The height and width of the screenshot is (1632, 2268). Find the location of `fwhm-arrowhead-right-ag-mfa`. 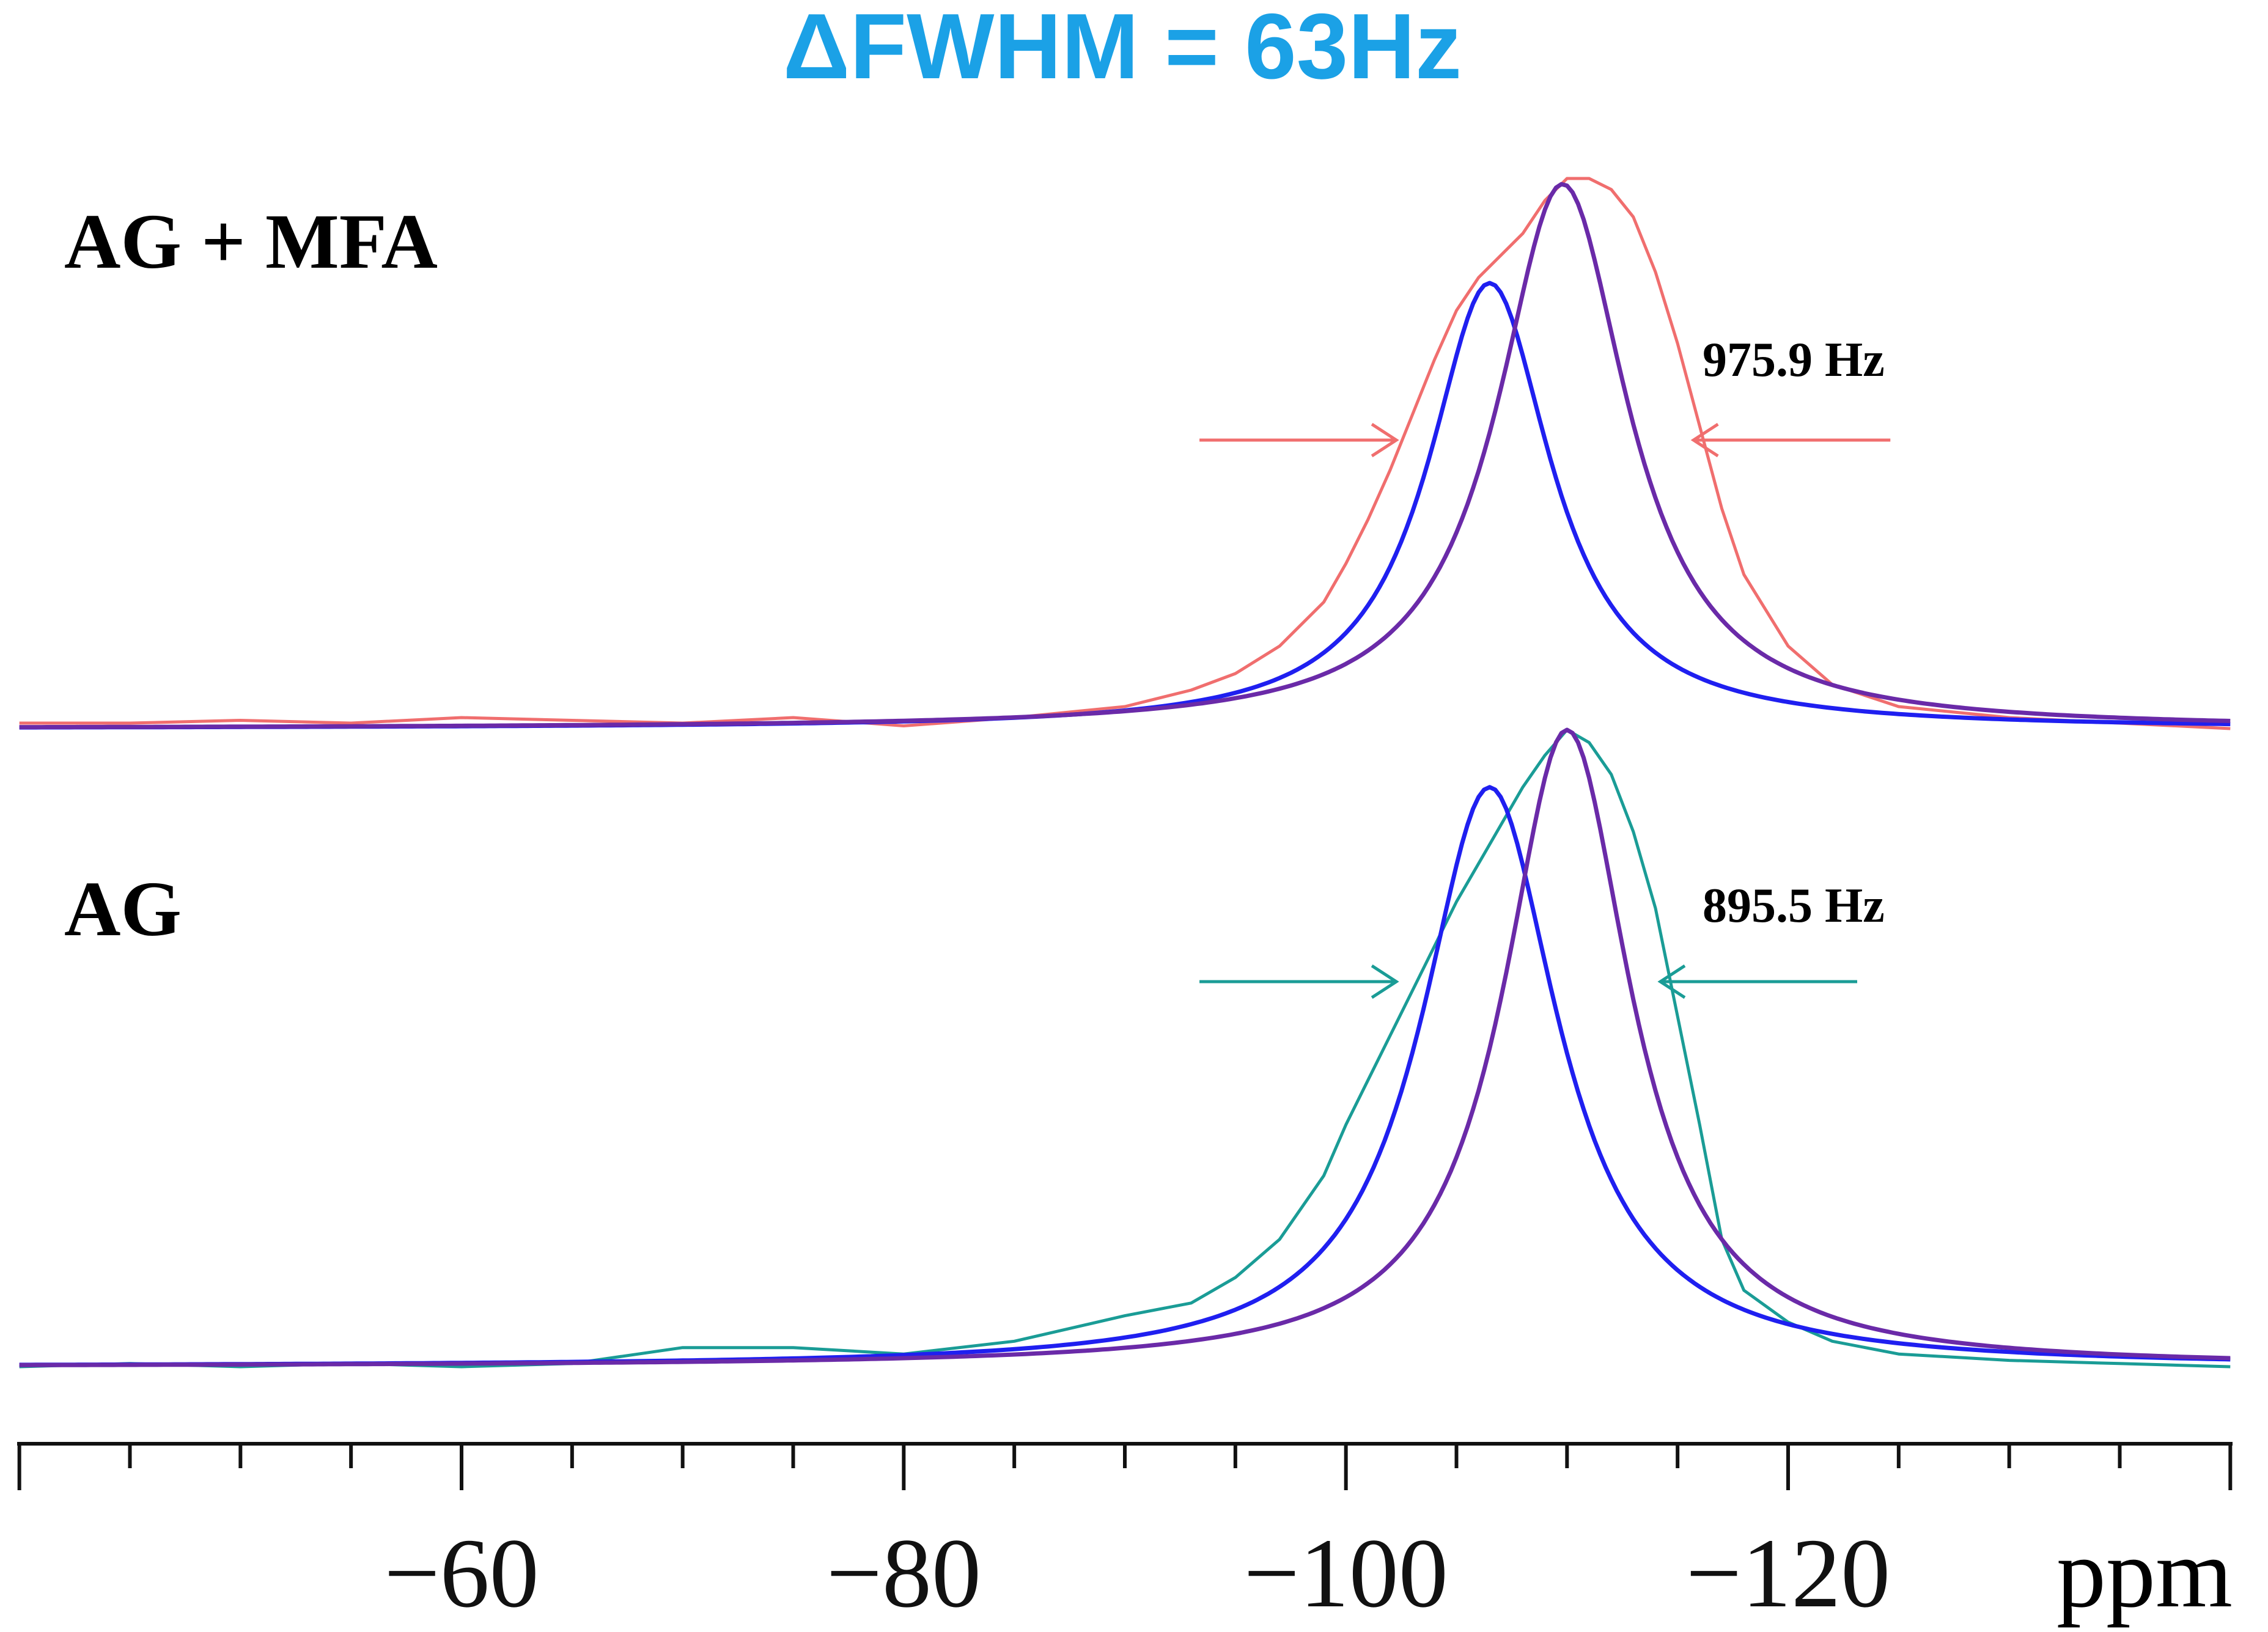

fwhm-arrowhead-right-ag-mfa is located at coordinates (1704, 440).